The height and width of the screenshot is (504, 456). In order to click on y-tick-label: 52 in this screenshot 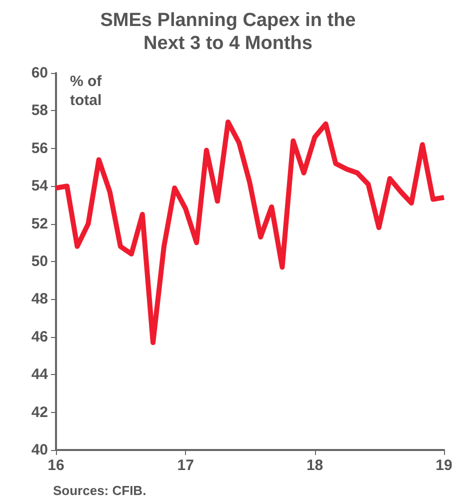, I will do `click(39, 223)`.